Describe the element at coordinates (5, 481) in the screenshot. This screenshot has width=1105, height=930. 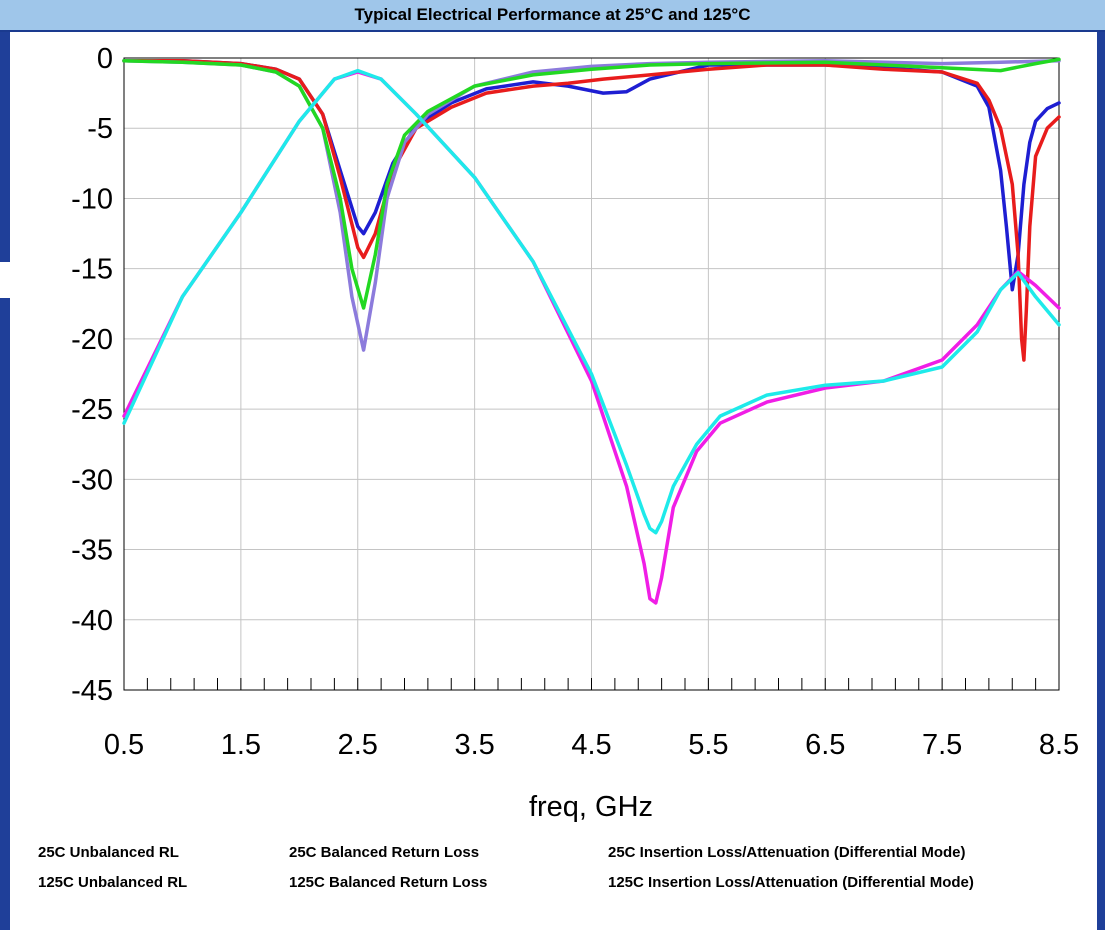
I see `left-frame-stripe` at that location.